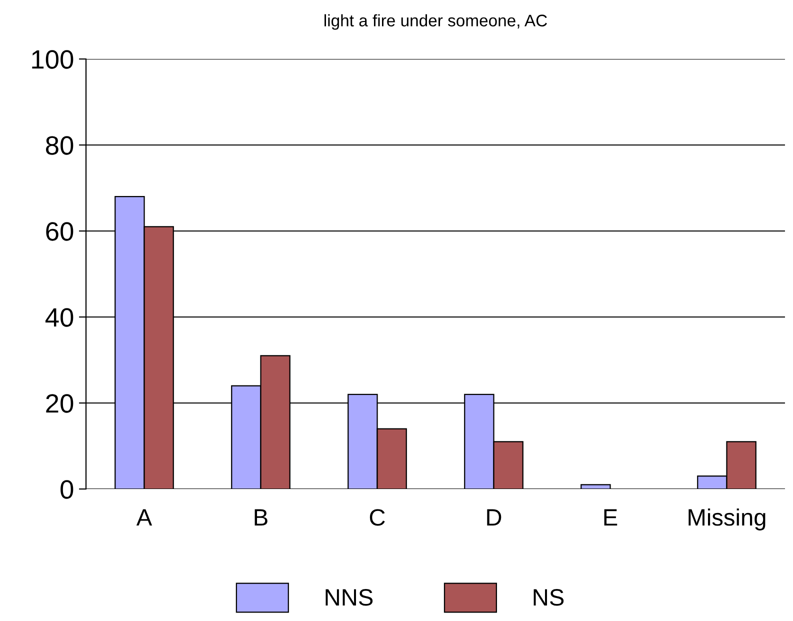  Describe the element at coordinates (494, 517) in the screenshot. I see `x-tick-label: D` at that location.